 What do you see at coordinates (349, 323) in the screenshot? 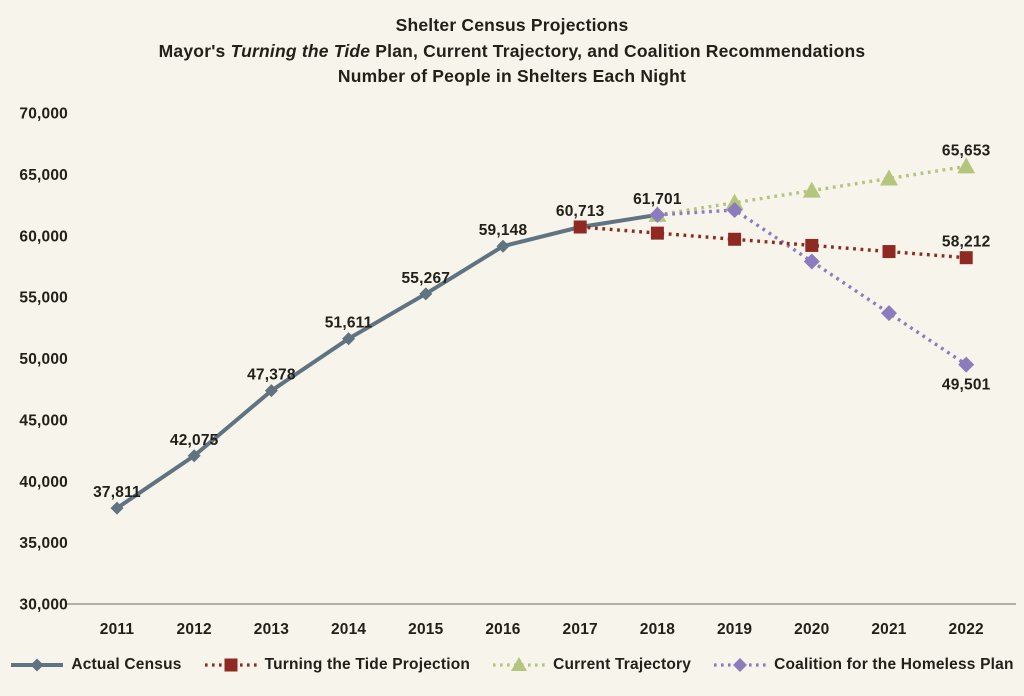
I see `svg-text: 51,611` at bounding box center [349, 323].